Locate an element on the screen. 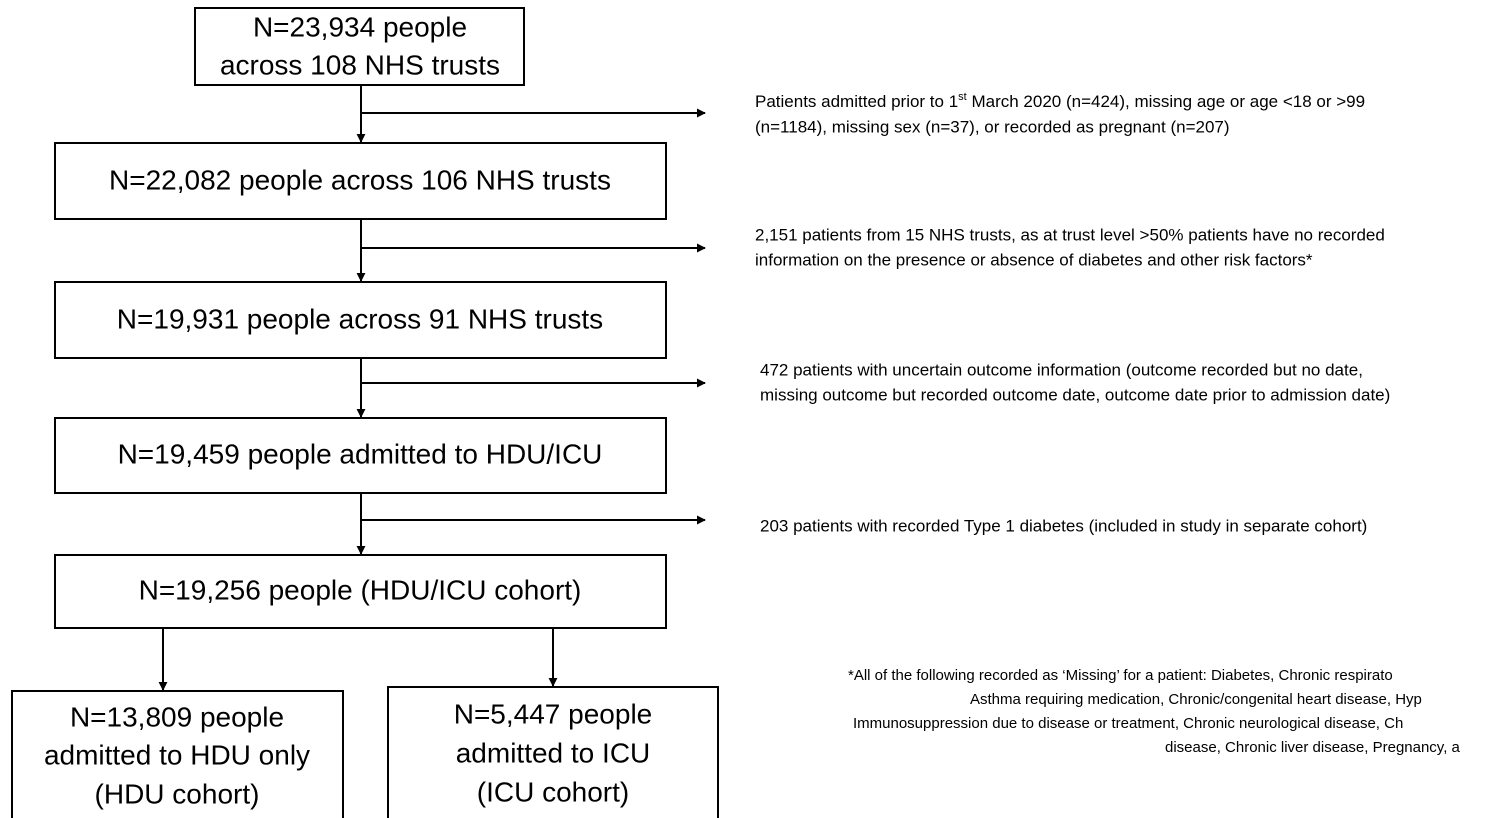 The height and width of the screenshot is (818, 1512). node-label: across 108 NHS trusts is located at coordinates (360, 64).